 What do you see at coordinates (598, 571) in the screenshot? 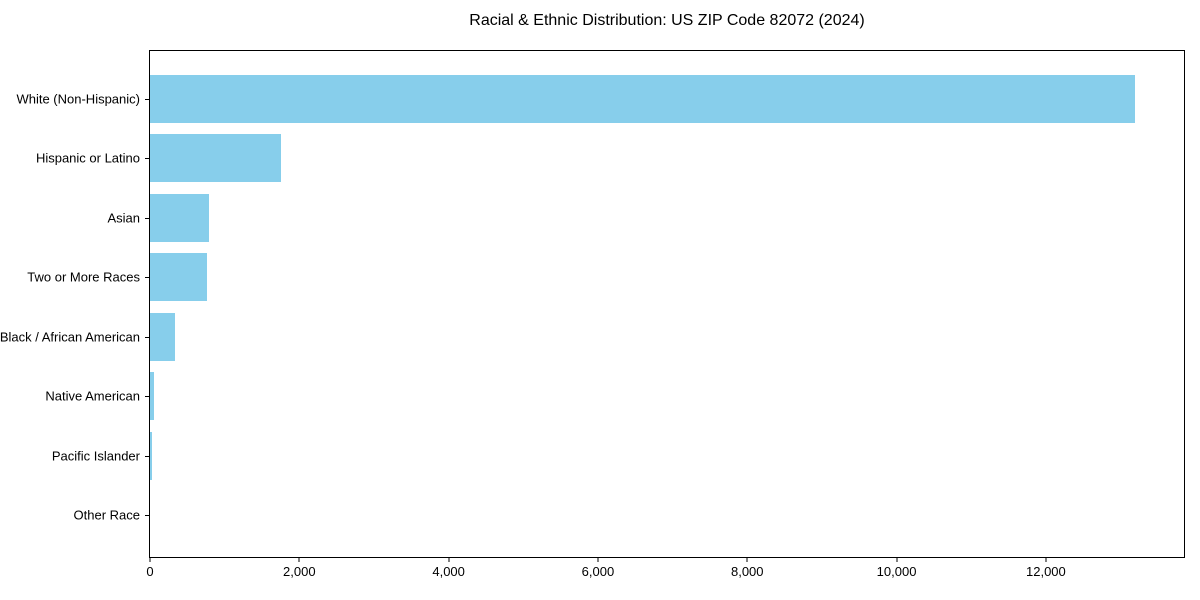
I see `x-tick-label: 6,000` at bounding box center [598, 571].